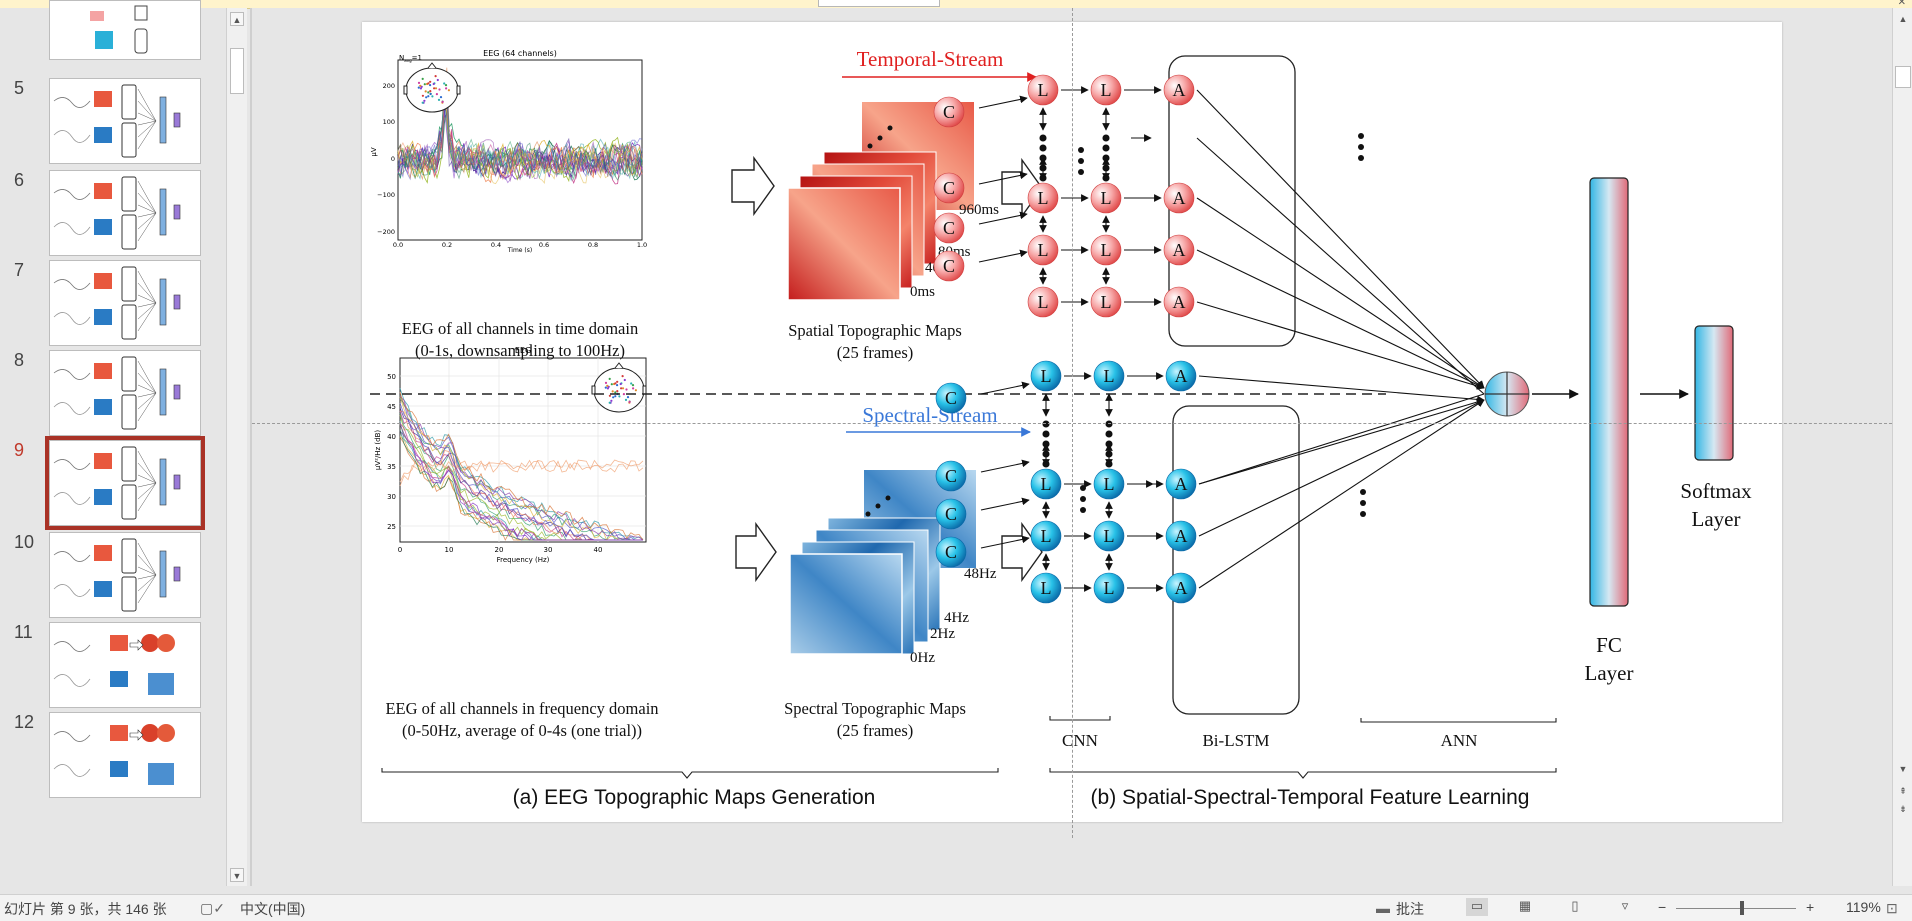  Describe the element at coordinates (694, 797) in the screenshot. I see `panel-a-title: (a) EEG Topographic Maps Generation` at that location.